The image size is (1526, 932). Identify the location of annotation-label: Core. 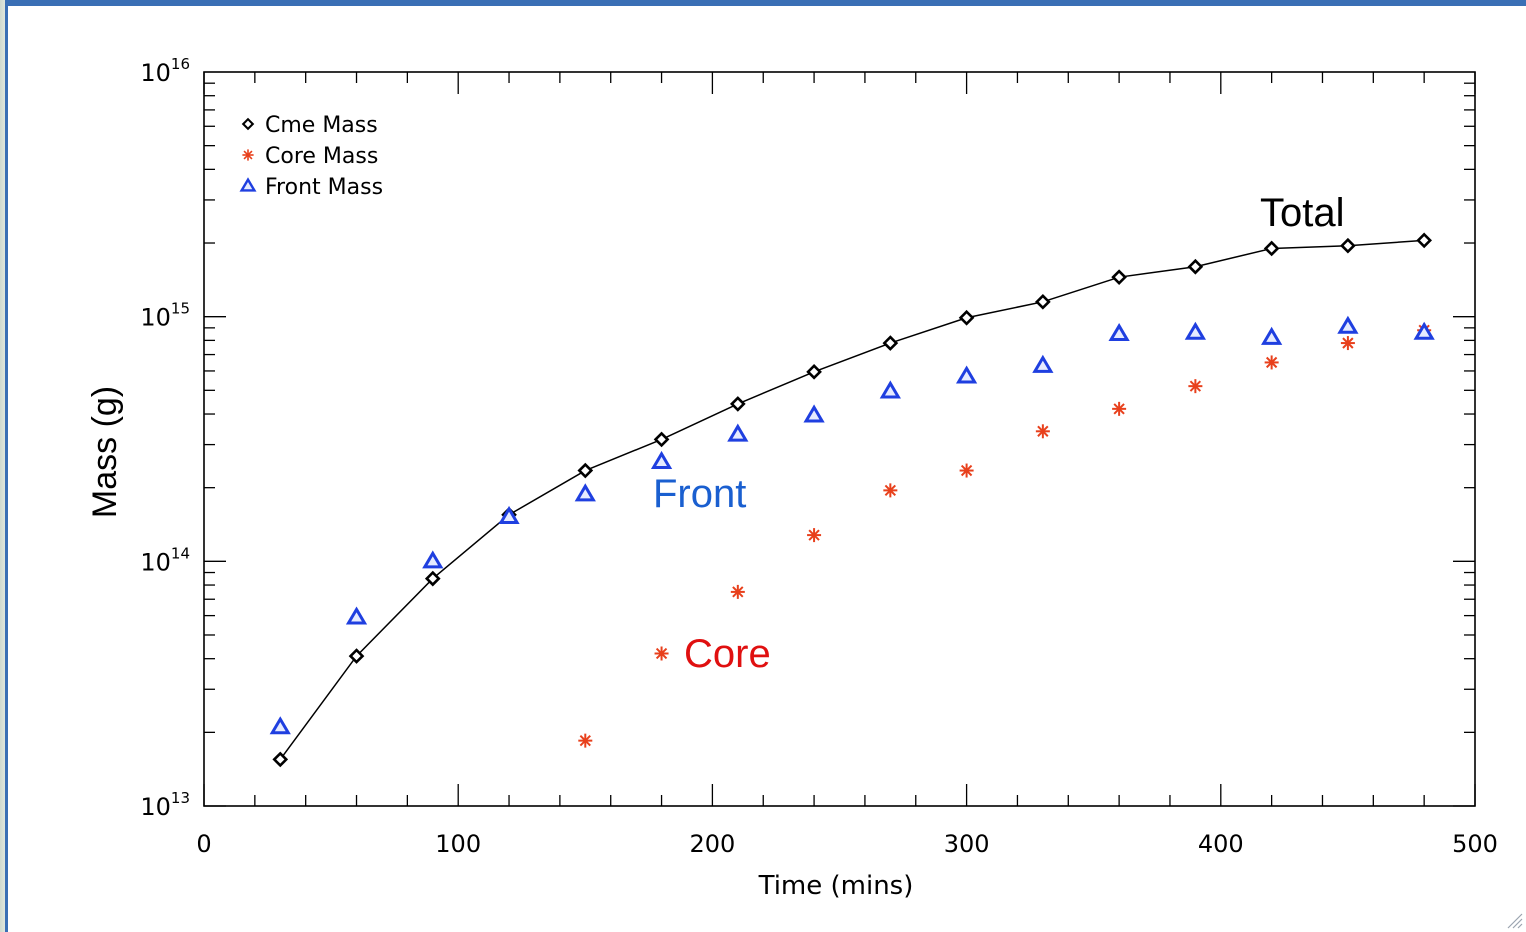
(727, 654).